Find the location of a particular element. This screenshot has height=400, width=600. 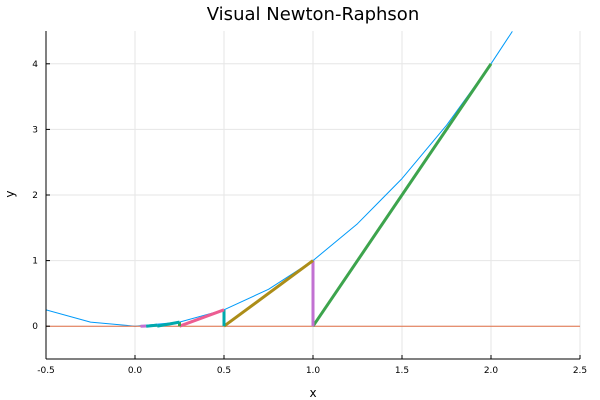

y-tick-label: 4 is located at coordinates (35, 65).